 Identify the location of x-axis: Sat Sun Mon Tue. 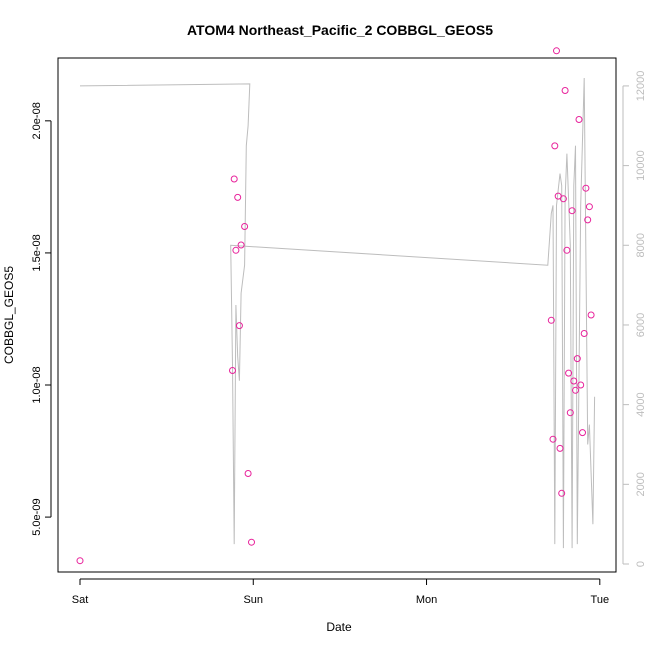
(341, 592).